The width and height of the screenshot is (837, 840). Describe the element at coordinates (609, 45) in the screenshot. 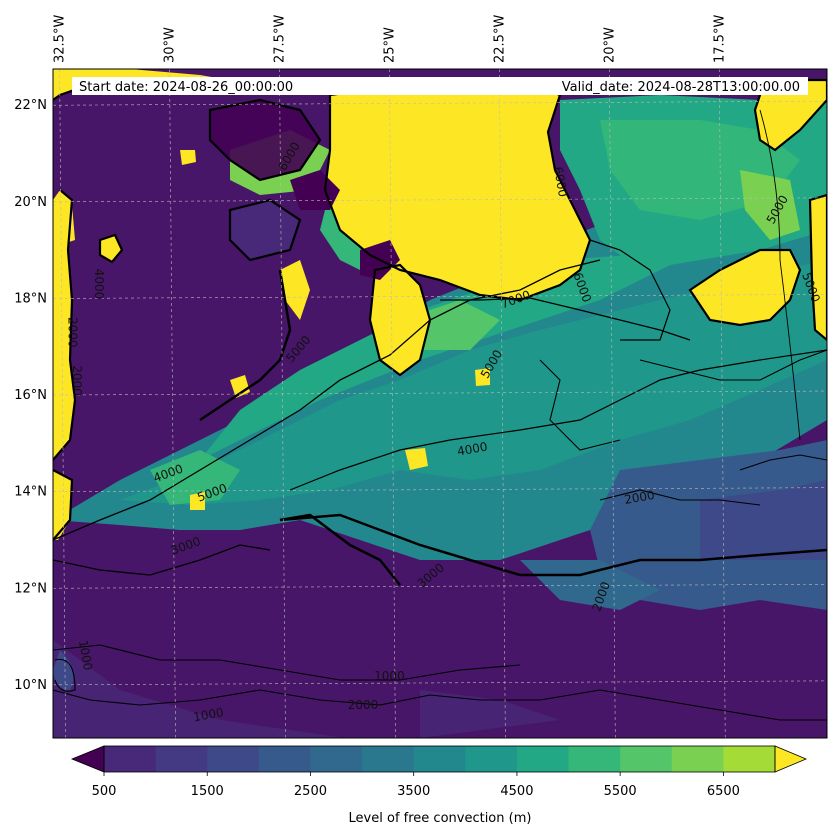

I see `longitude-tick-label: 20°W` at that location.